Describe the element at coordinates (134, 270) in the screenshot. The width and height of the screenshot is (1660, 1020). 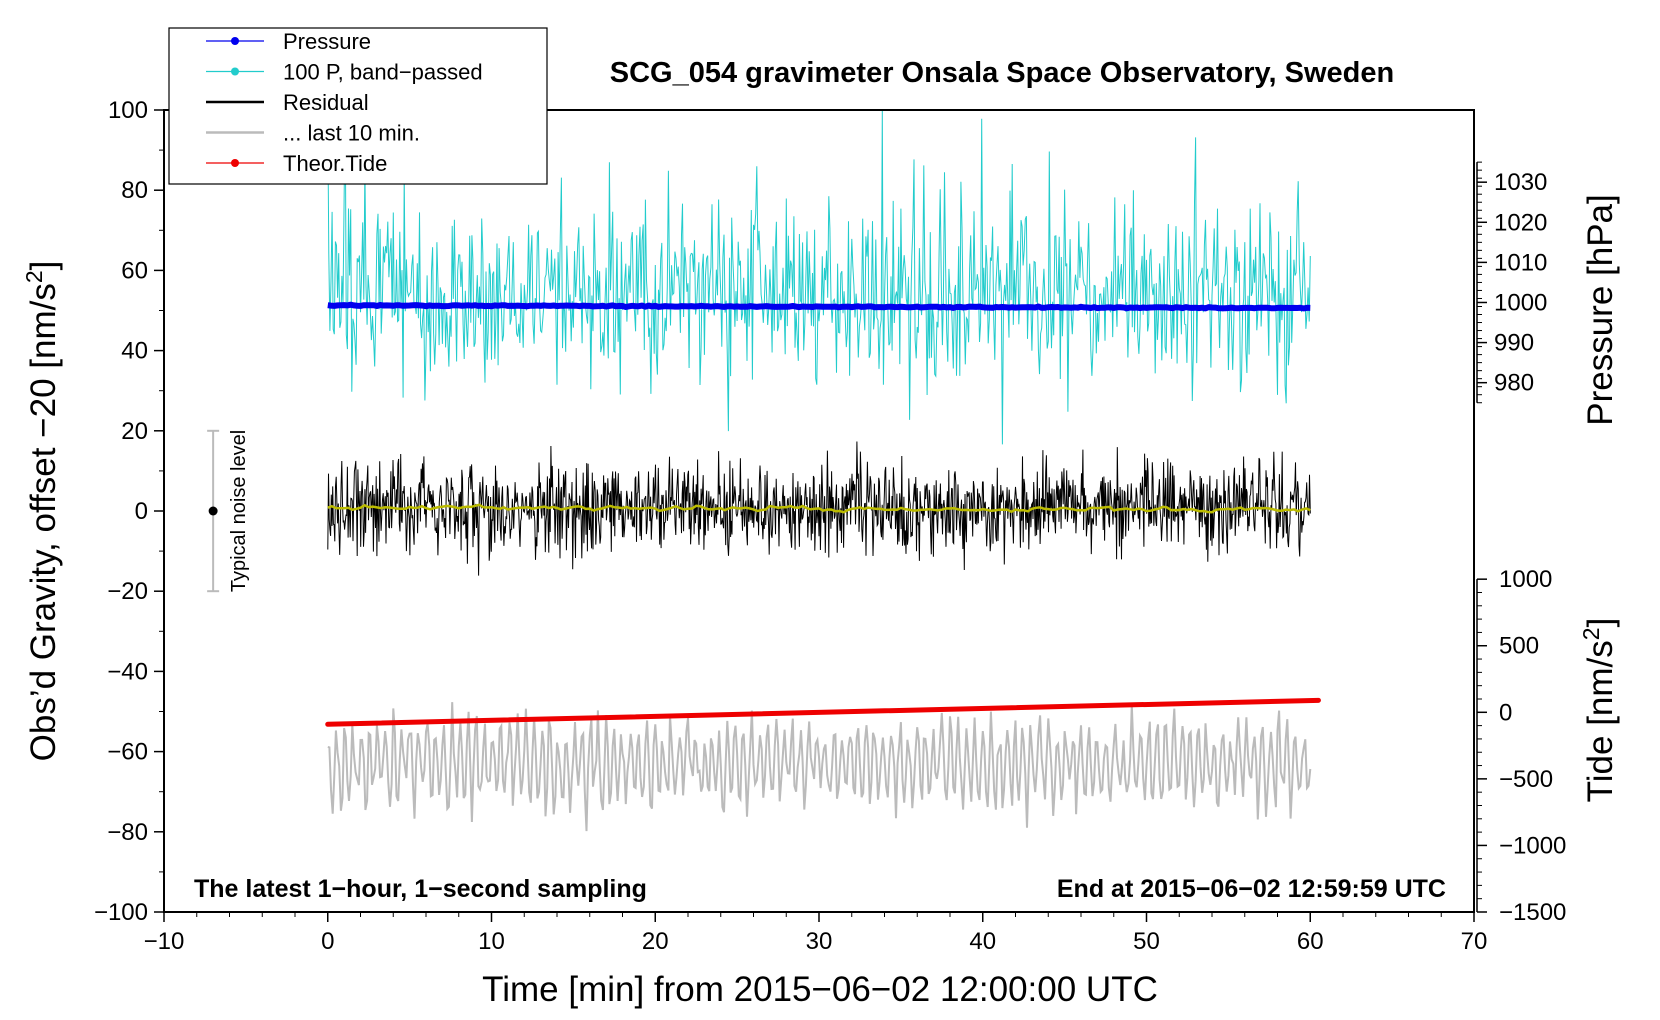
I see `y-tick-label: 60` at that location.